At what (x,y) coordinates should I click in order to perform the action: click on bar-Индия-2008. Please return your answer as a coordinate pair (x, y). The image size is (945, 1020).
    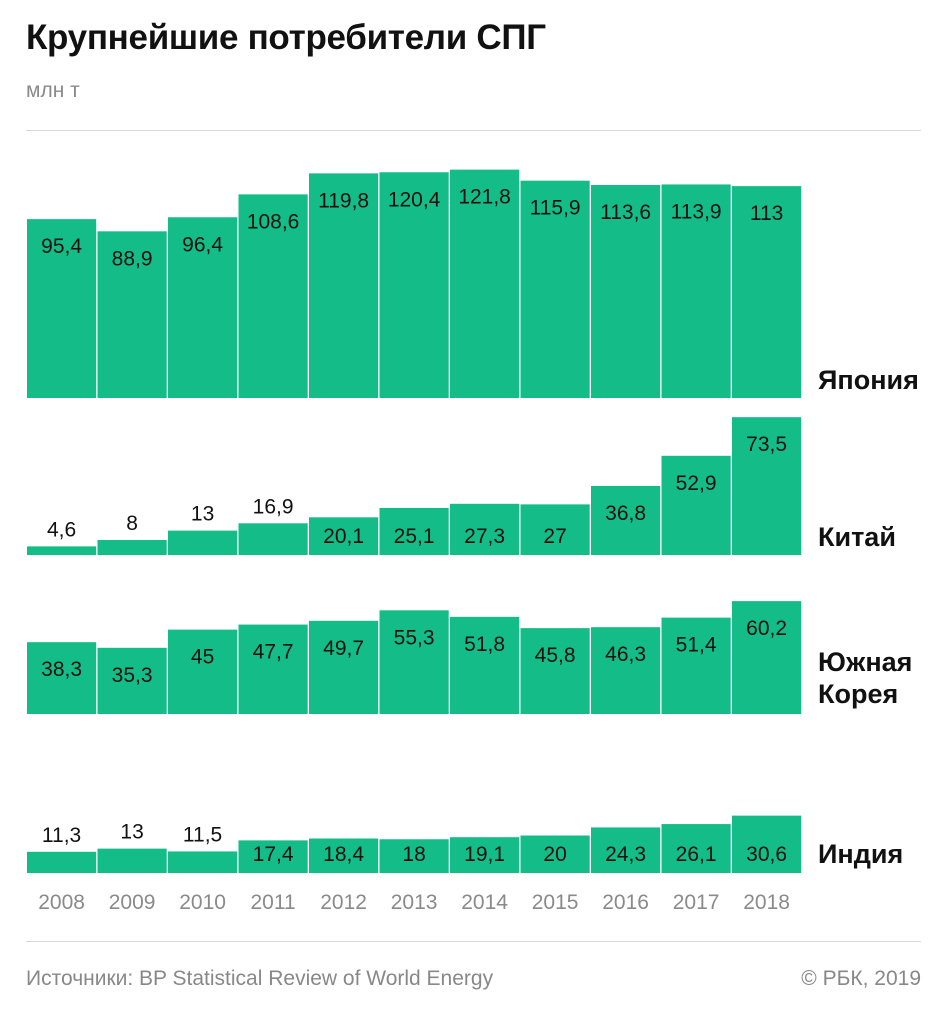
    Looking at the image, I should click on (62, 862).